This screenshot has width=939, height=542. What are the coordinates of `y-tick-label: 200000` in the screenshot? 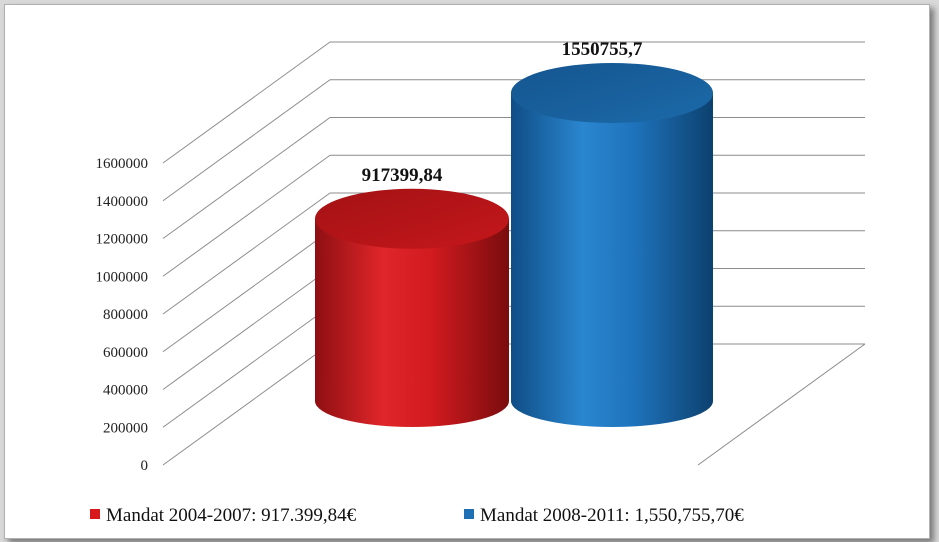 It's located at (125, 428).